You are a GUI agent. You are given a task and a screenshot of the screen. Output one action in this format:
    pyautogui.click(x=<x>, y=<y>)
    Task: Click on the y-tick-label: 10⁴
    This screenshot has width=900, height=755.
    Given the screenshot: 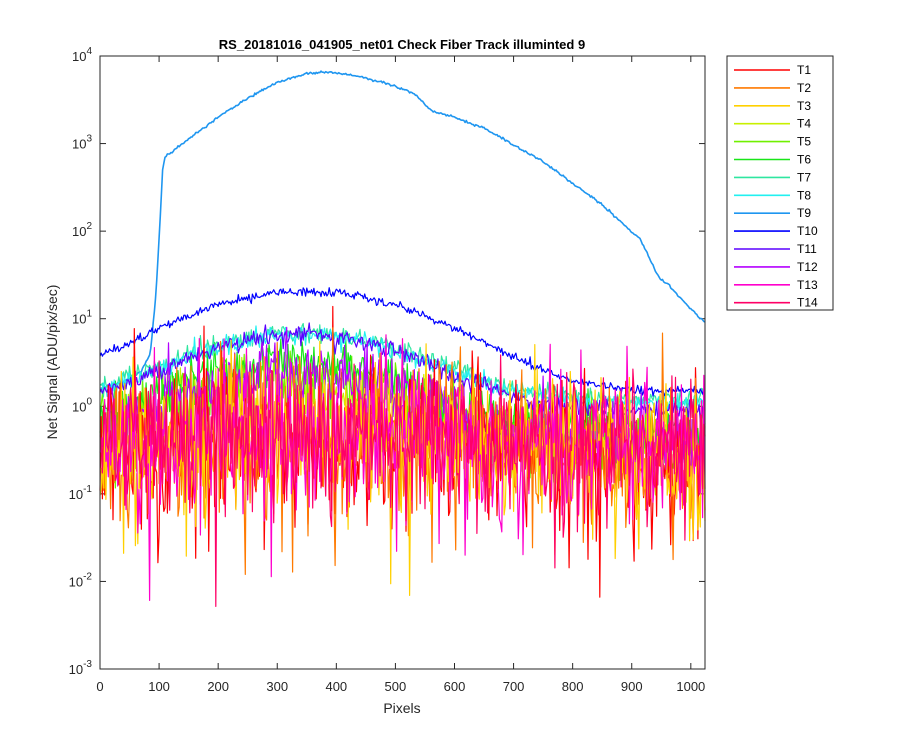 What is the action you would take?
    pyautogui.click(x=82, y=55)
    